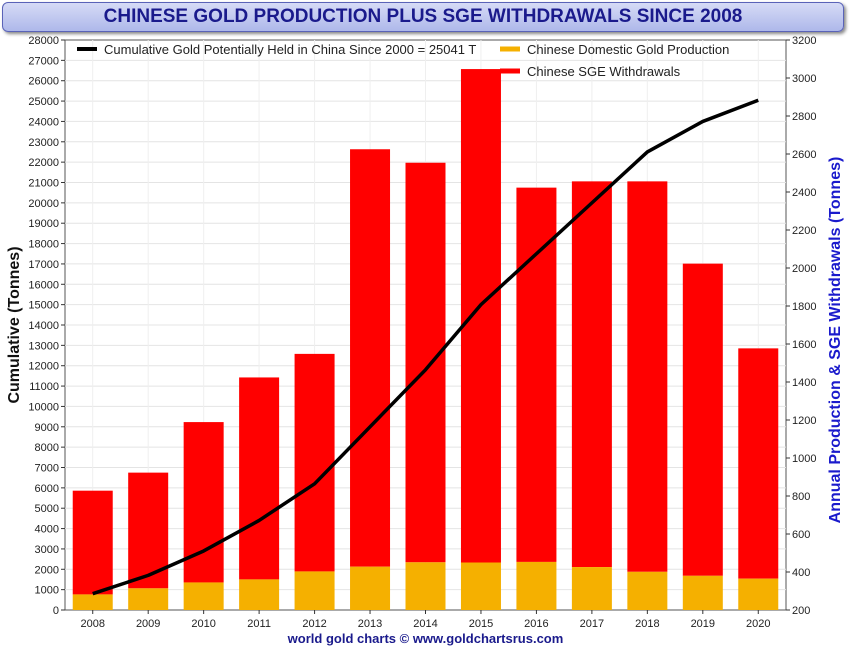 This screenshot has height=650, width=850. What do you see at coordinates (801, 497) in the screenshot?
I see `right-axis-tick-label: 800` at bounding box center [801, 497].